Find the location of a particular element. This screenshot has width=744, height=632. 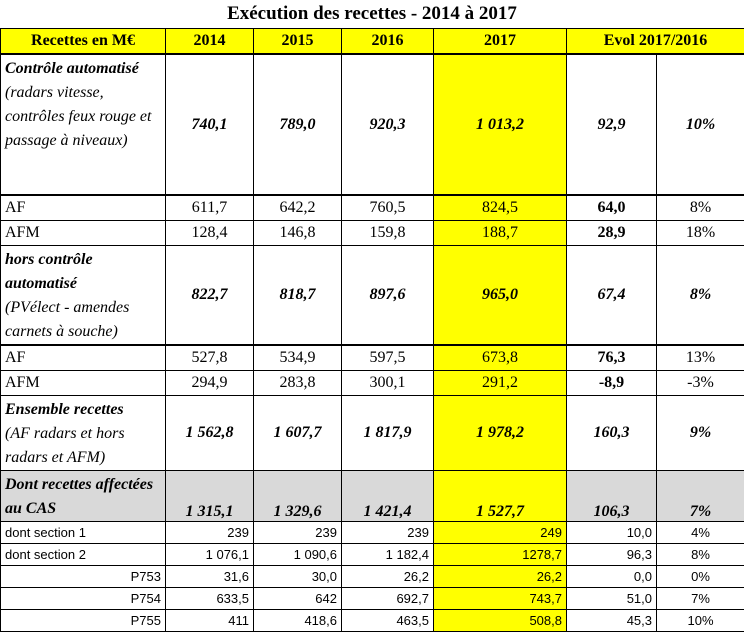

cell-2014: 31,6 is located at coordinates (210, 577).